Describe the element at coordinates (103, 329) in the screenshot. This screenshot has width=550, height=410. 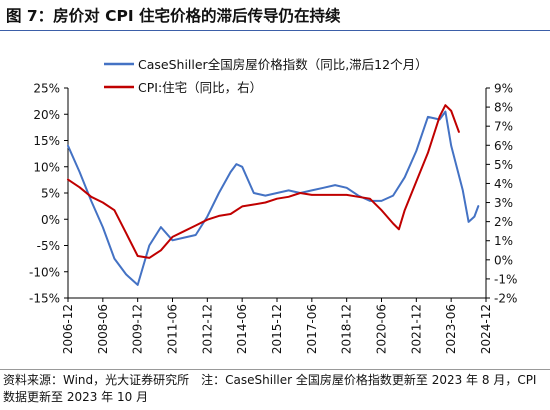
I see `x-tick-label: 2008-06` at that location.